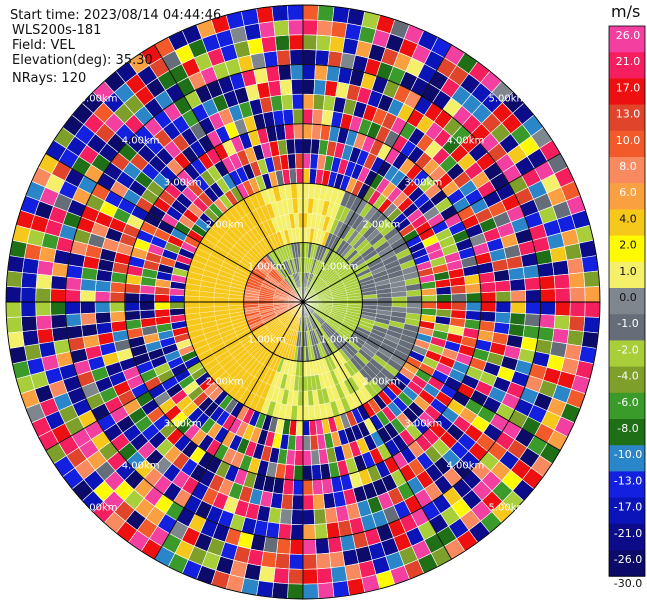 The image size is (647, 607). Describe the element at coordinates (628, 533) in the screenshot. I see `colorbar-tick-label: -21.0` at that location.